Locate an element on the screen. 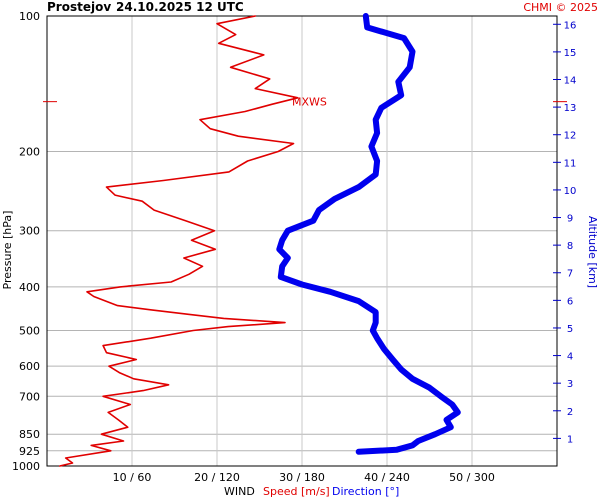 The width and height of the screenshot is (600, 500). altitude-tick-label: 16 is located at coordinates (570, 25).